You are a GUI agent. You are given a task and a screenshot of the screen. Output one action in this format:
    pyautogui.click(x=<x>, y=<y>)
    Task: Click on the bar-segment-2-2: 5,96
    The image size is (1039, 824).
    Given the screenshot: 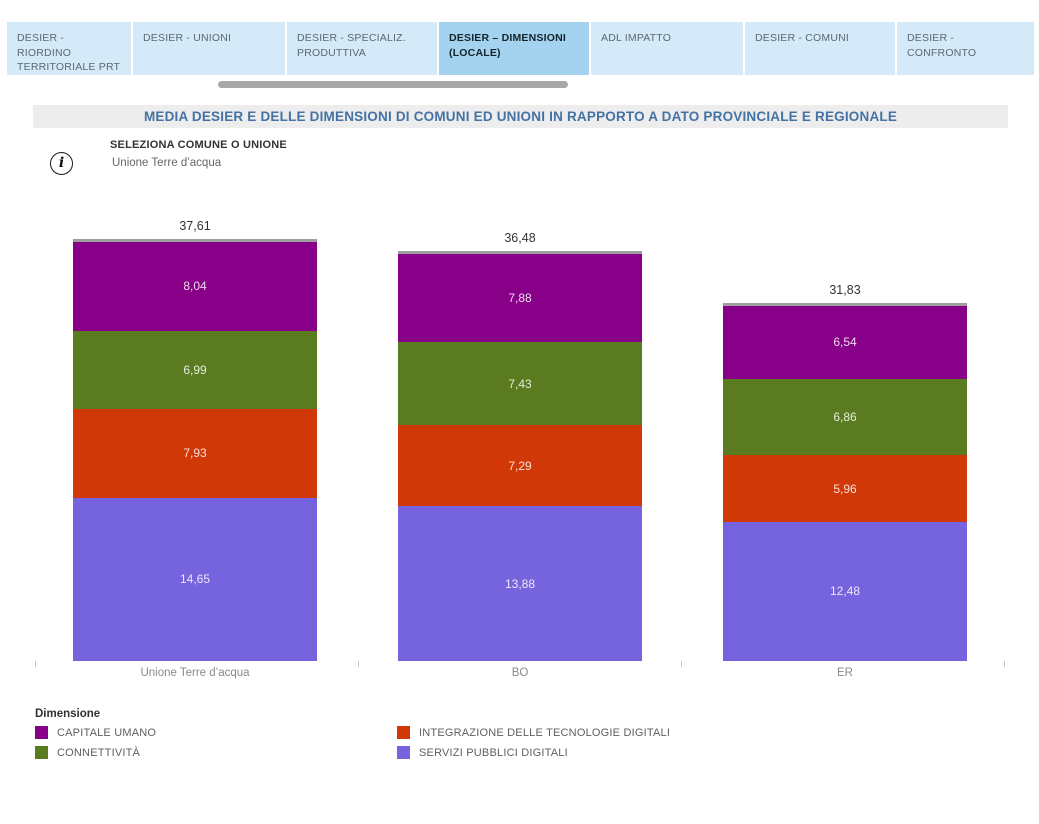 What is the action you would take?
    pyautogui.click(x=845, y=488)
    